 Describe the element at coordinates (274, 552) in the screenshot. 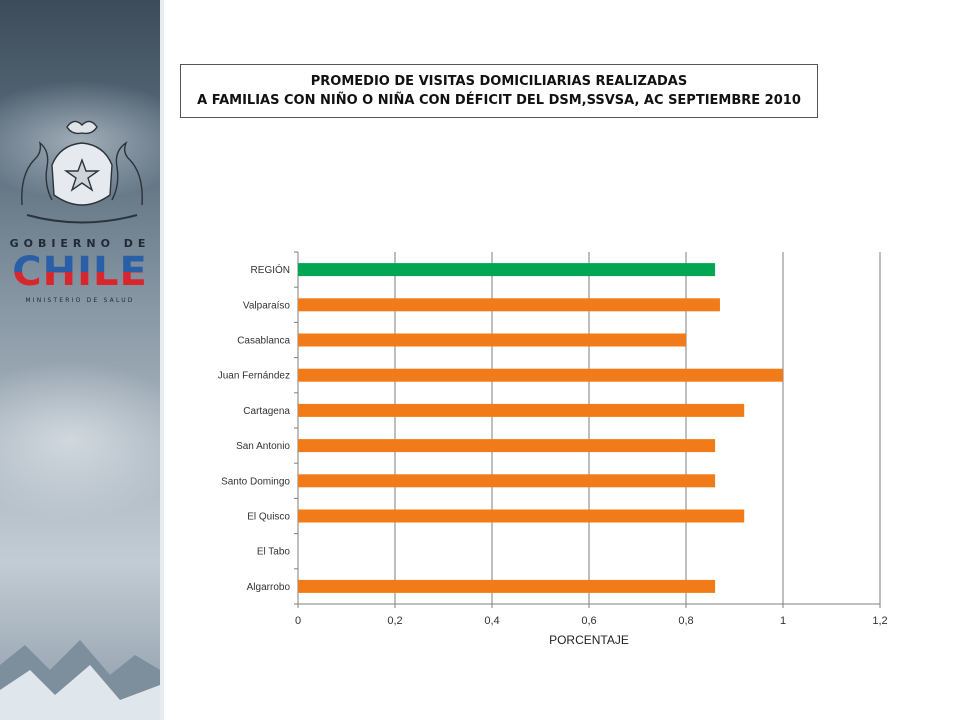

I see `category-label: El Tabo` at that location.